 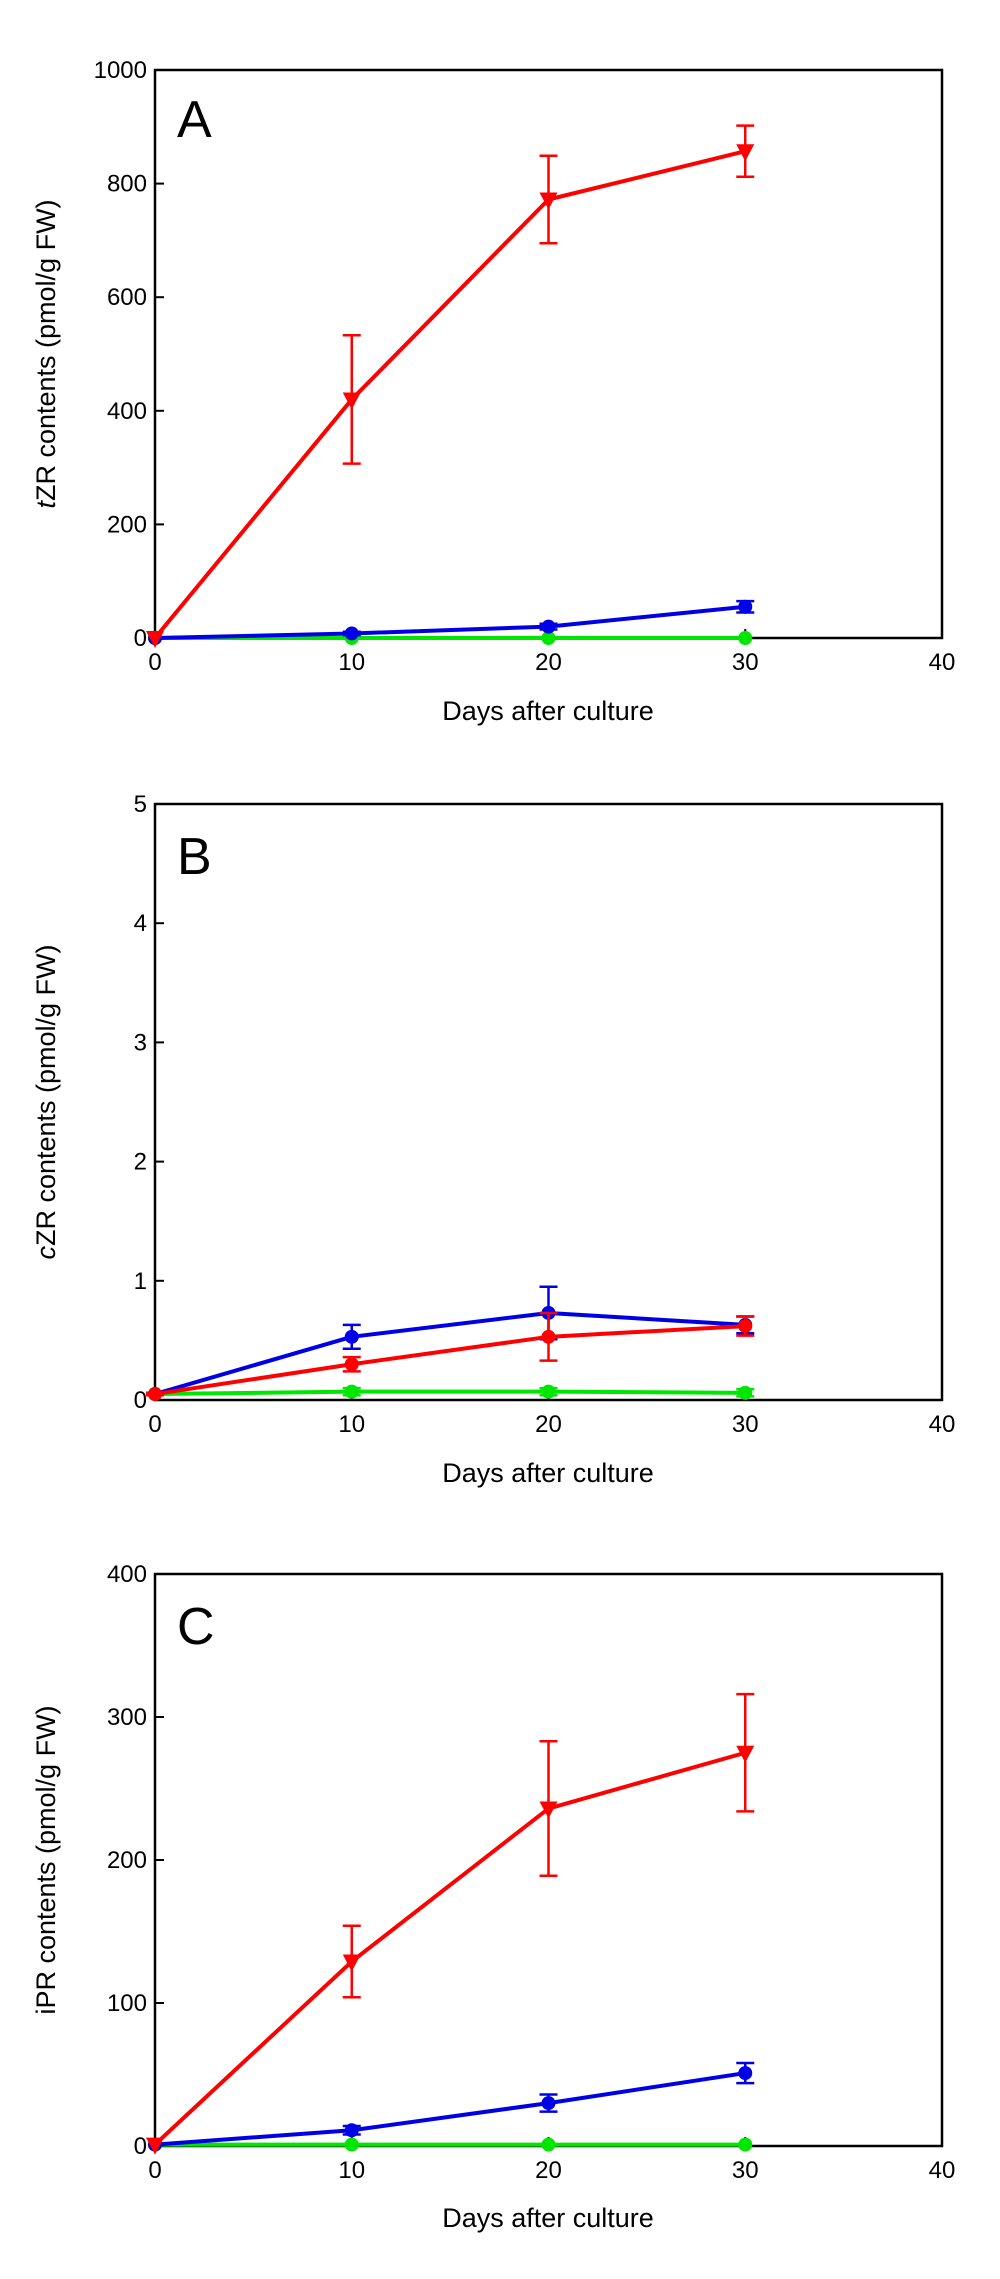 What do you see at coordinates (127, 297) in the screenshot?
I see `y-tick-label: 600` at bounding box center [127, 297].